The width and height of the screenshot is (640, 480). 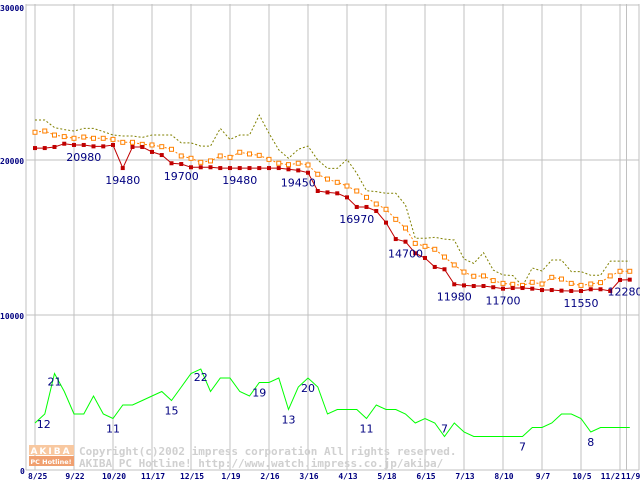 I want to click on logo-akiba-text: AKIBA, so click(x=50, y=452).